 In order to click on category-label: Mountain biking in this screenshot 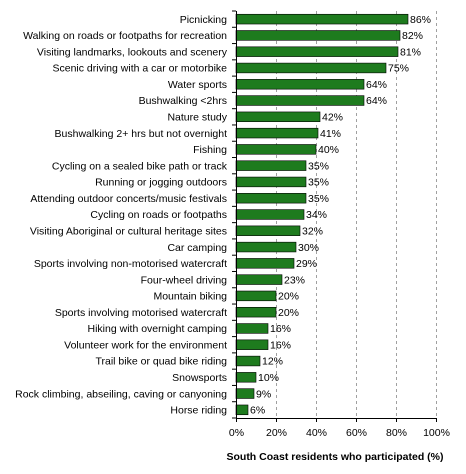, I will do `click(190, 297)`.